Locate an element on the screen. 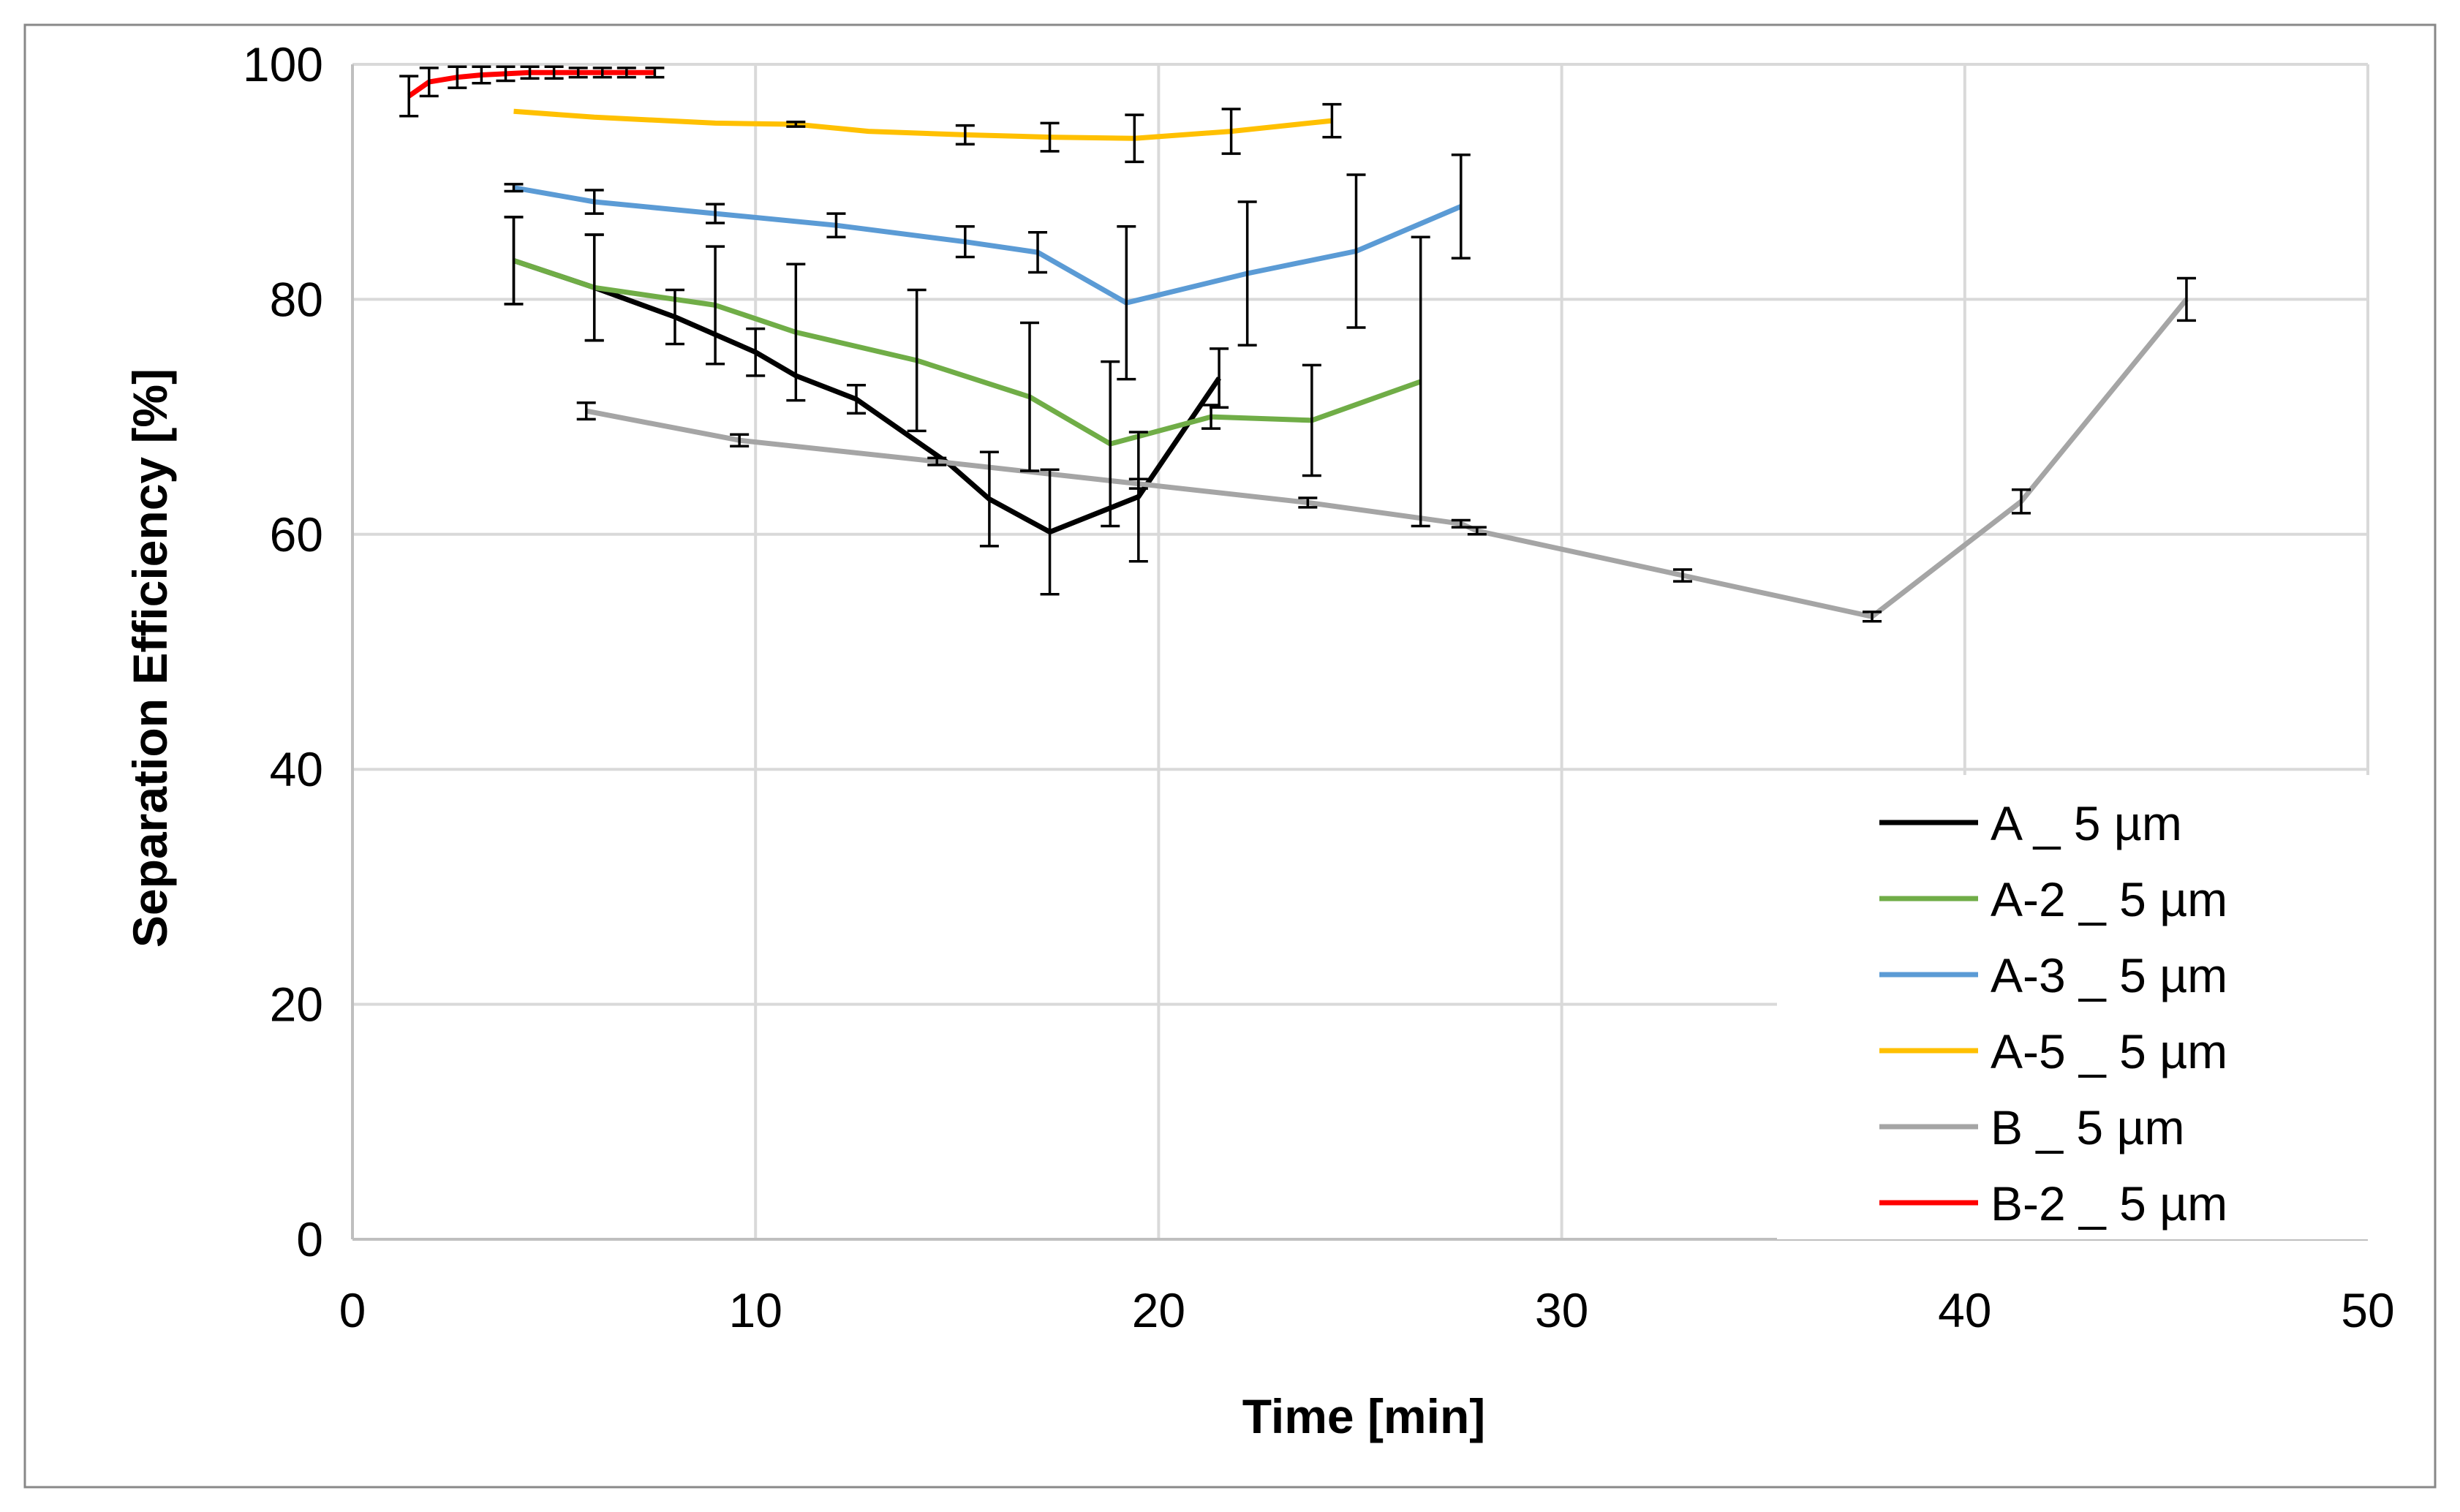 The image size is (2460, 1512). y-tick-label: 40 is located at coordinates (296, 769).